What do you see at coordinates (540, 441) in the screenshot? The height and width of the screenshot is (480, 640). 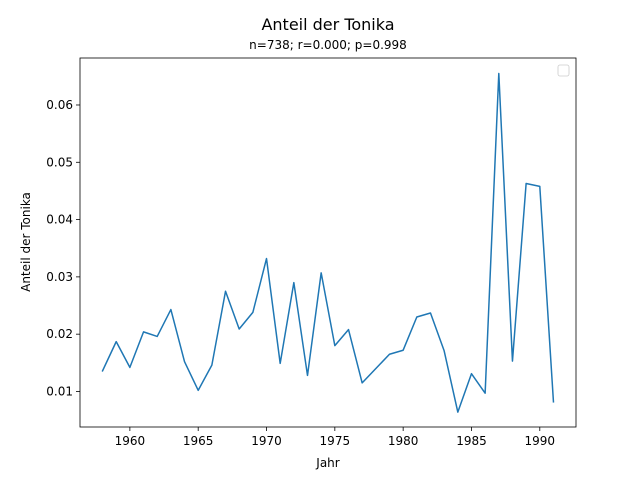 I see `x-tick-label: 1990` at bounding box center [540, 441].